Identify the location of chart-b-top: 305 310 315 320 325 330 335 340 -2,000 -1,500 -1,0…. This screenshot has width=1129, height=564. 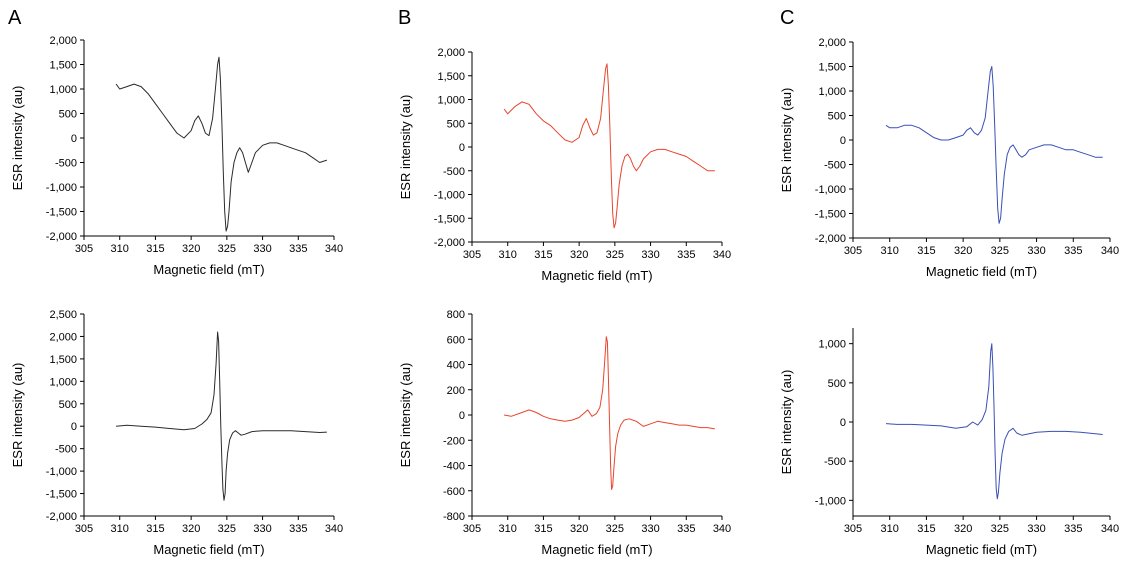
(564, 165).